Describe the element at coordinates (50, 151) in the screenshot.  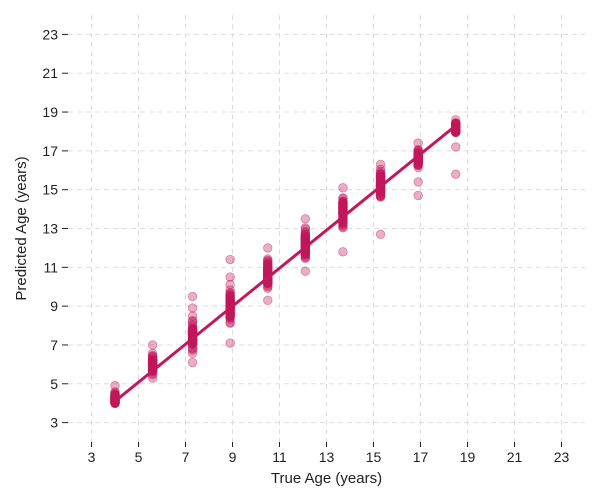
I see `y-tick-label: 17` at that location.